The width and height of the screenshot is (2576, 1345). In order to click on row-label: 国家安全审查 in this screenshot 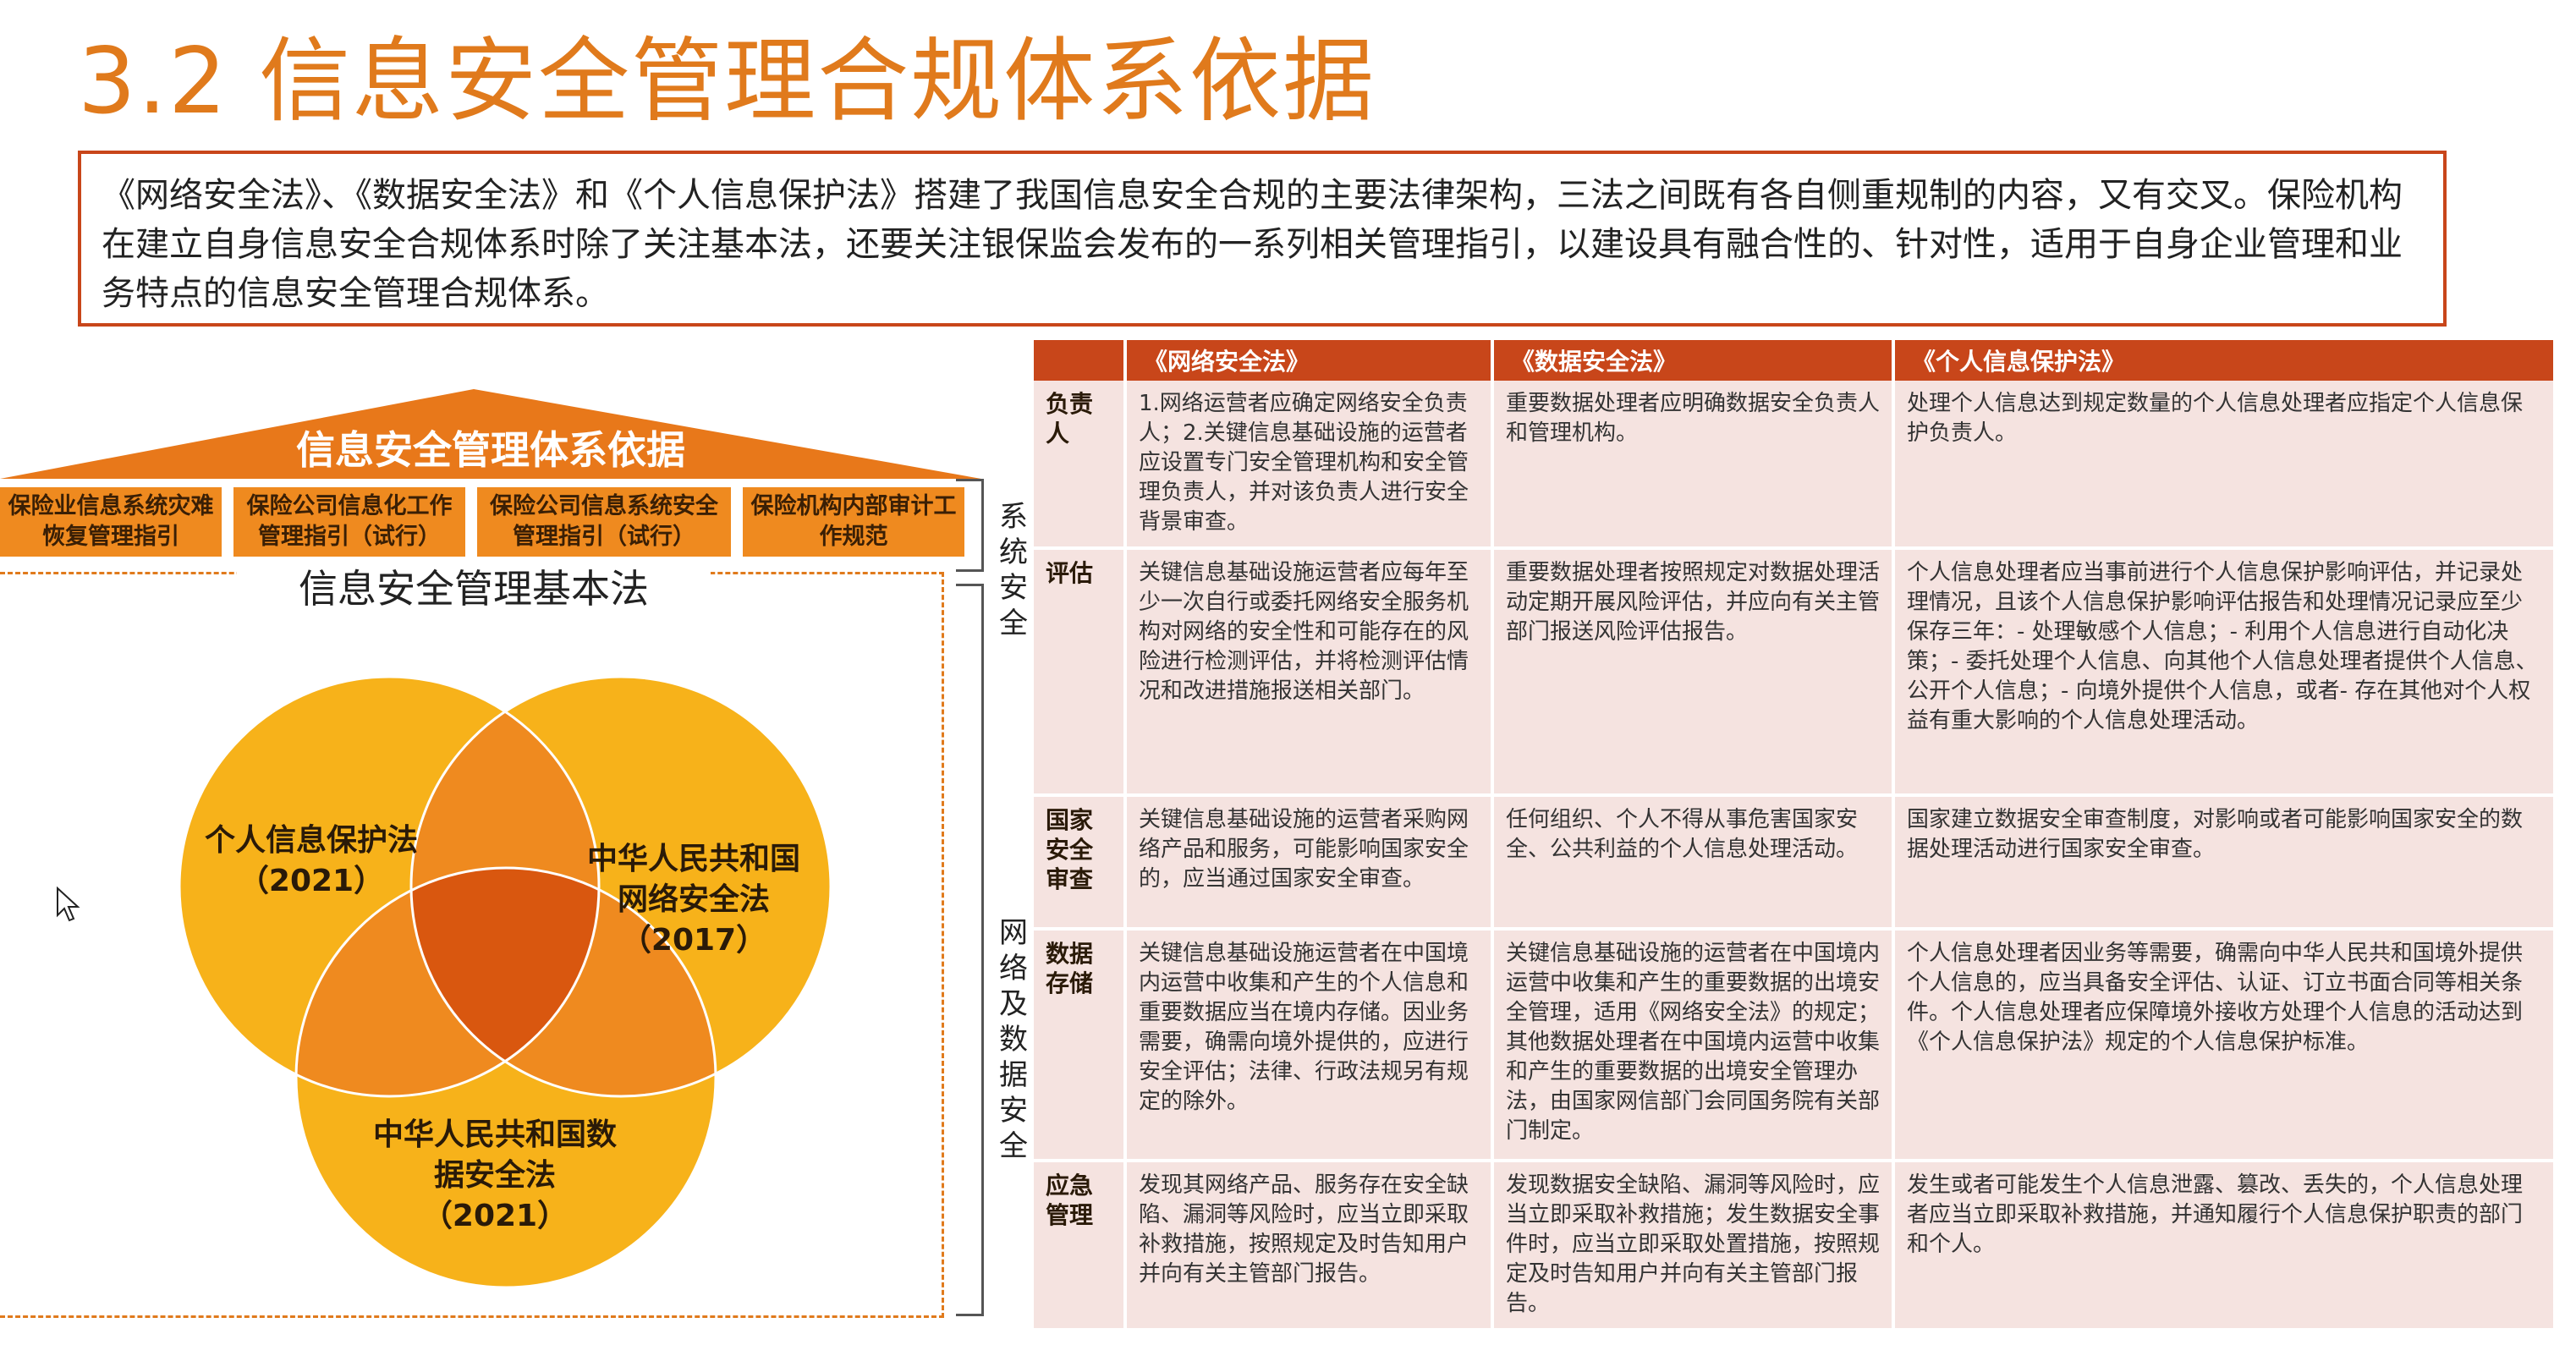, I will do `click(1080, 864)`.